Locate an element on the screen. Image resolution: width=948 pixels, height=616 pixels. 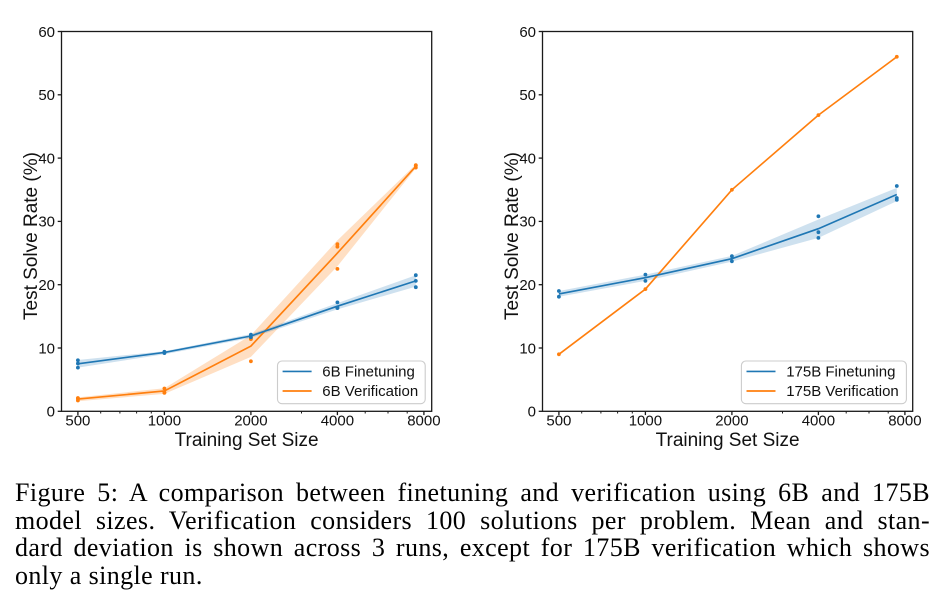
svg-text: 175B Verification is located at coordinates (842, 391).